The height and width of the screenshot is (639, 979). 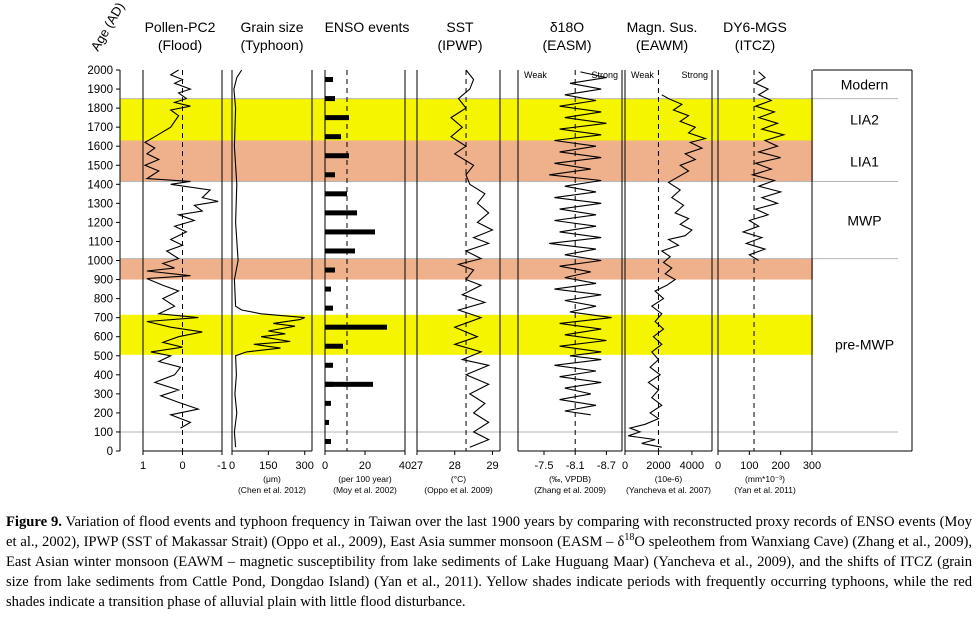 I want to click on age-tick-label: 1400, so click(x=100, y=185).